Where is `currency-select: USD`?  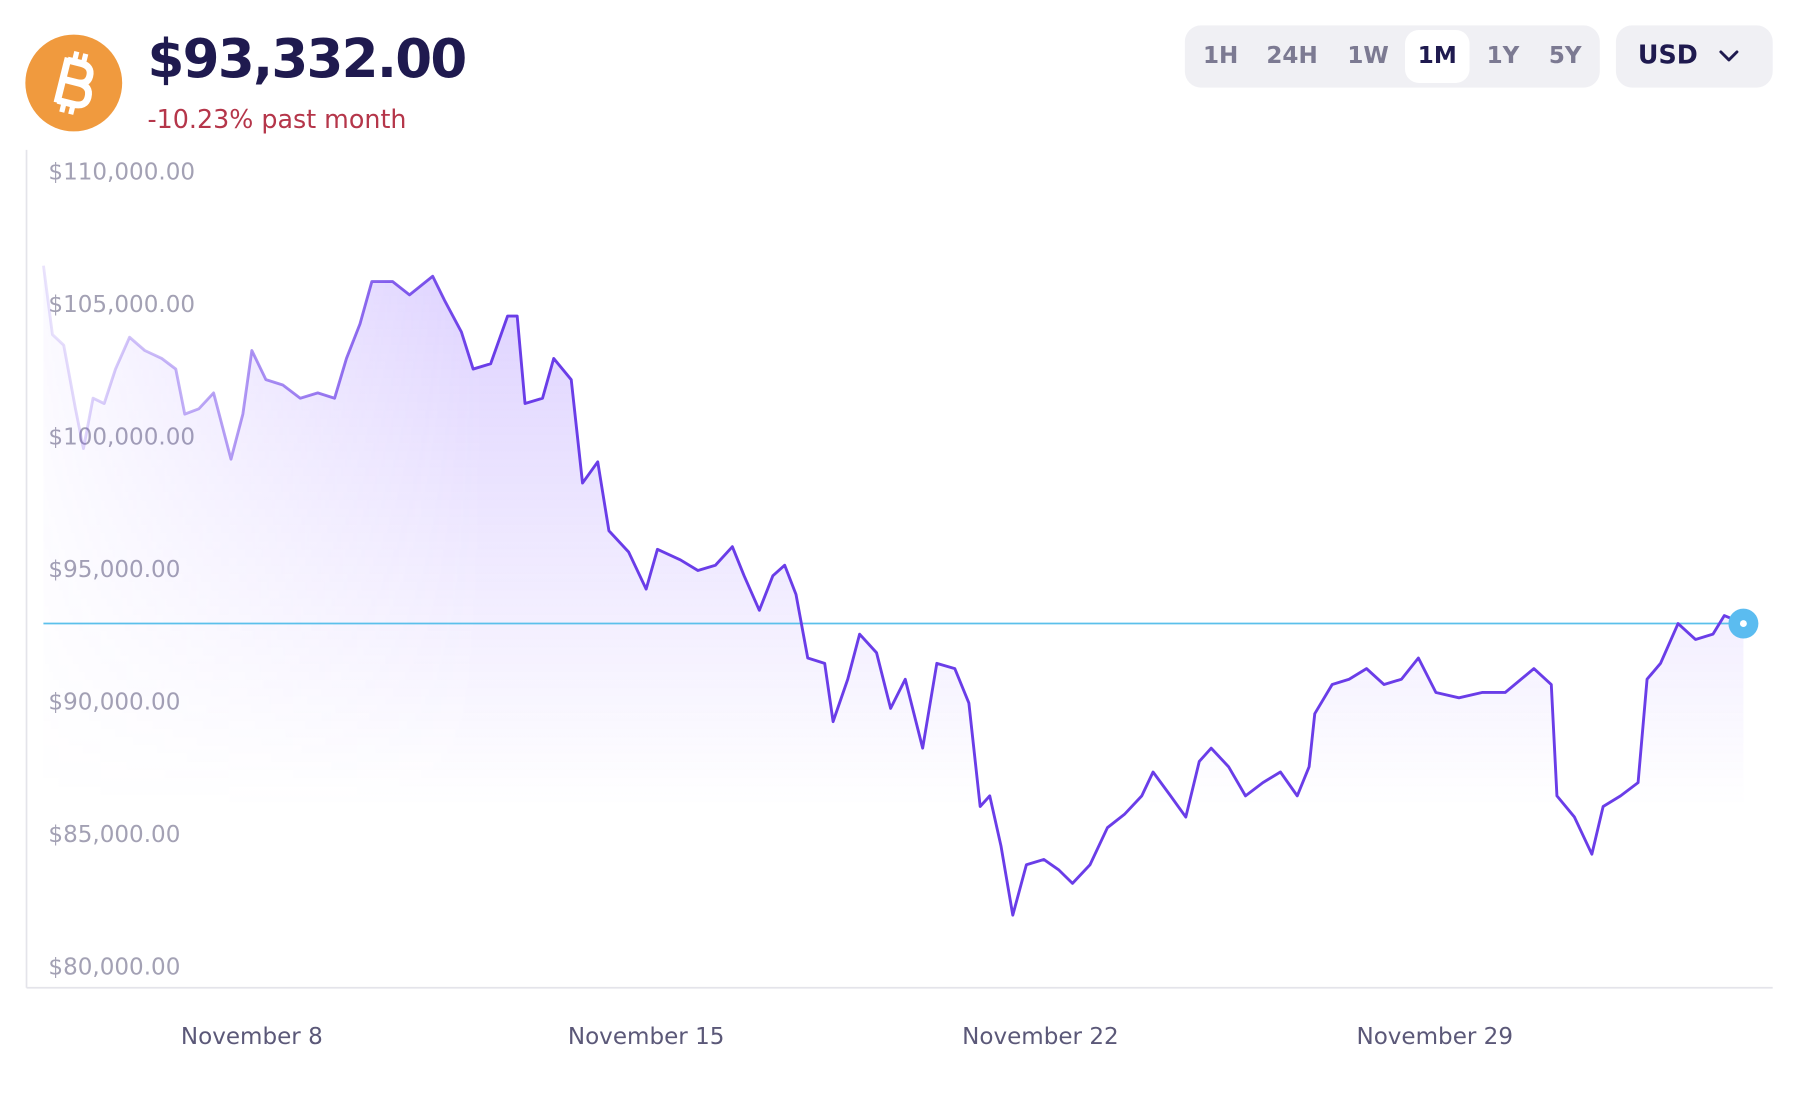 currency-select: USD is located at coordinates (1694, 56).